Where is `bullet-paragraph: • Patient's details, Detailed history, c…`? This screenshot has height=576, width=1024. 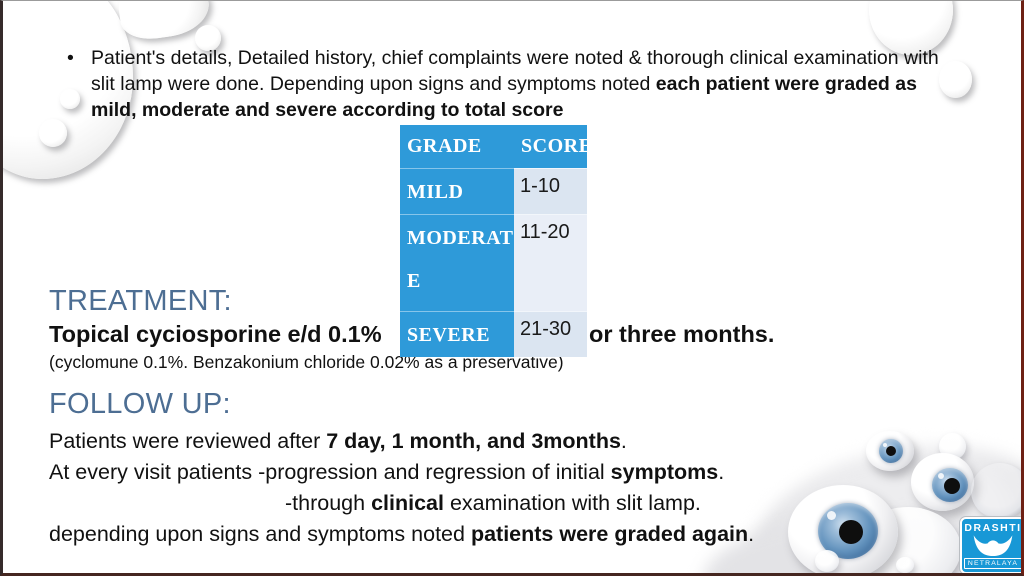
bullet-paragraph: • Patient's details, Detailed history, c… is located at coordinates (508, 84).